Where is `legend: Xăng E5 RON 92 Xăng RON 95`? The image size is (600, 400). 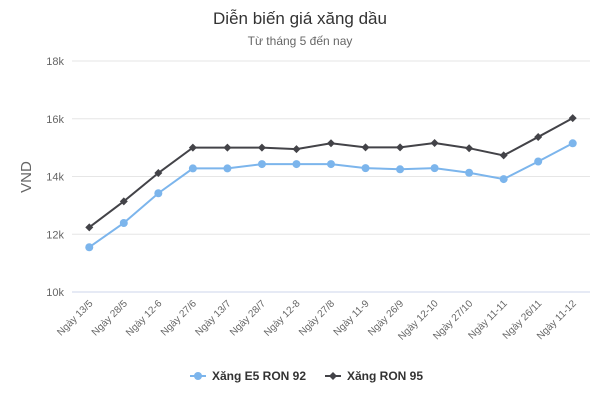
legend: Xăng E5 RON 92 Xăng RON 95 is located at coordinates (306, 376).